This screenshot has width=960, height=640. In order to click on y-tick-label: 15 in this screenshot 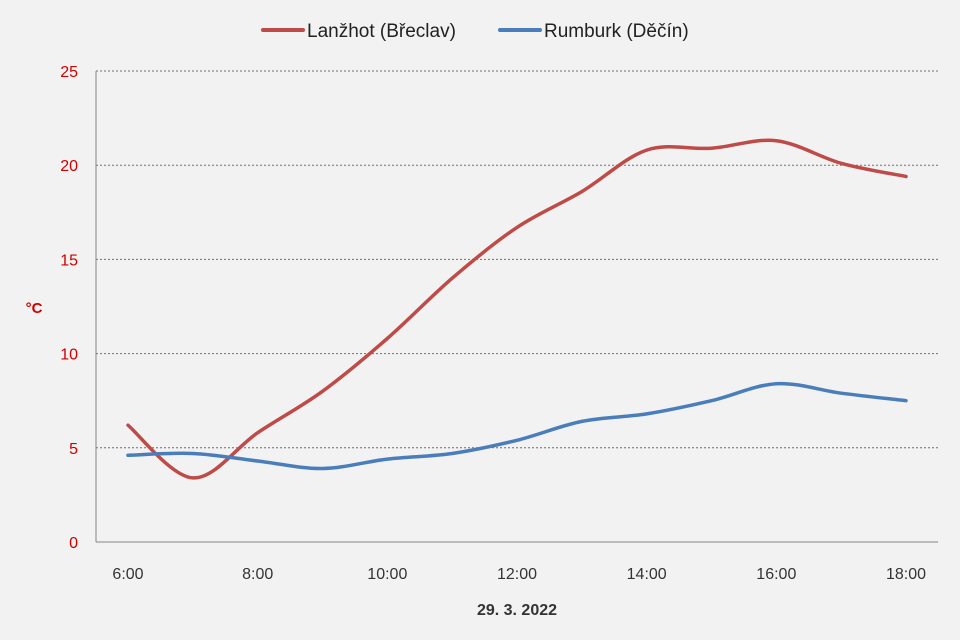, I will do `click(69, 260)`.